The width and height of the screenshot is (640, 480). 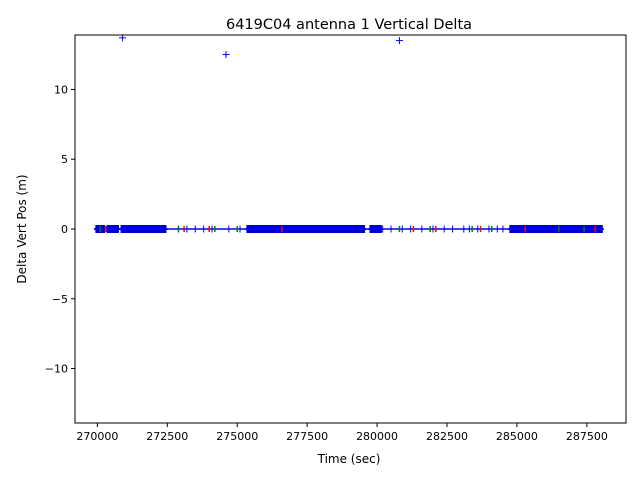 I want to click on y-tick-label: −5, so click(x=60, y=299).